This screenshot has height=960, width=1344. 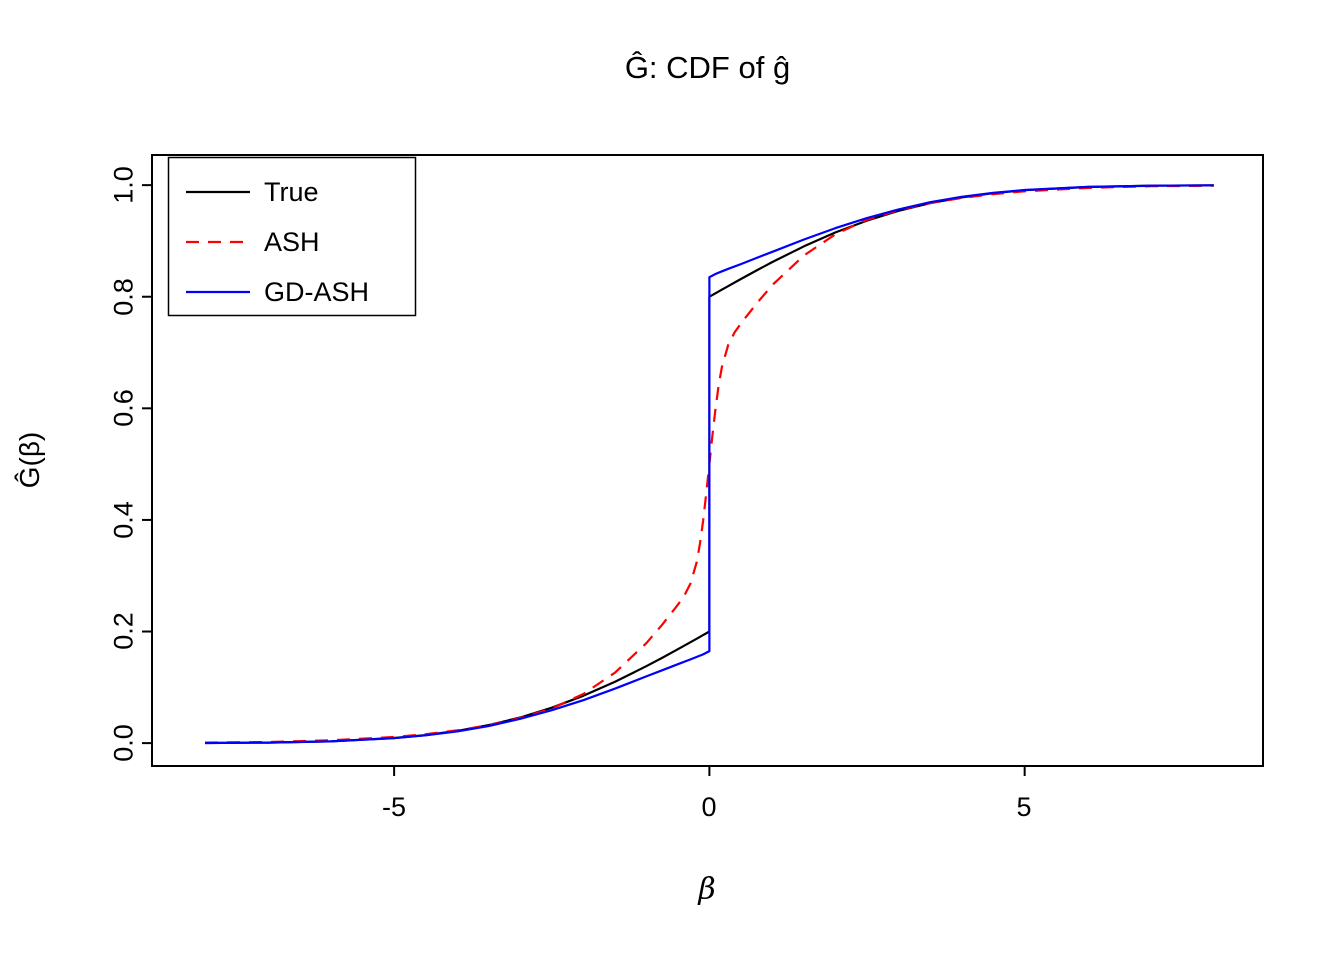 I want to click on y-tick-label: 0.6, so click(x=123, y=408).